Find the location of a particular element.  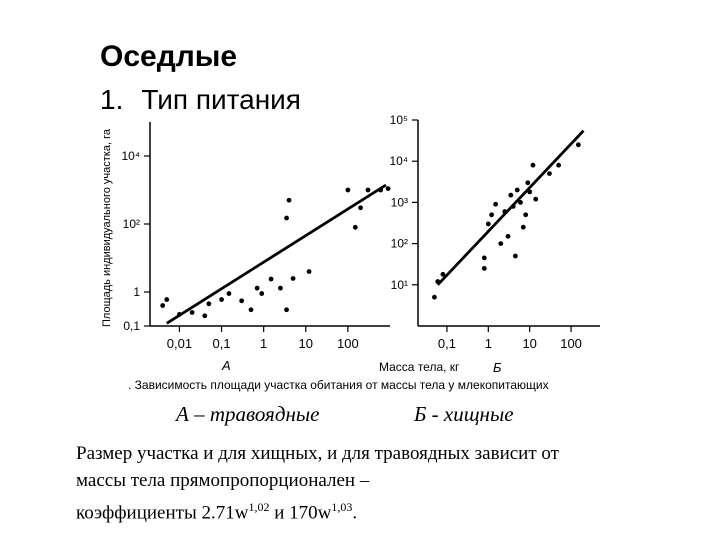

chart-b-panel-label: Б is located at coordinates (497, 367).